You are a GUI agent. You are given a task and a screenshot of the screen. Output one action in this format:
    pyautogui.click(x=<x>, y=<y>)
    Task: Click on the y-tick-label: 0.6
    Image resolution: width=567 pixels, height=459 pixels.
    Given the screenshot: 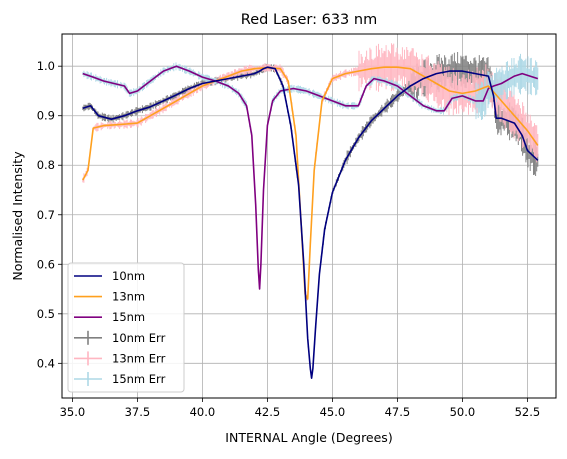 What is the action you would take?
    pyautogui.click(x=46, y=264)
    